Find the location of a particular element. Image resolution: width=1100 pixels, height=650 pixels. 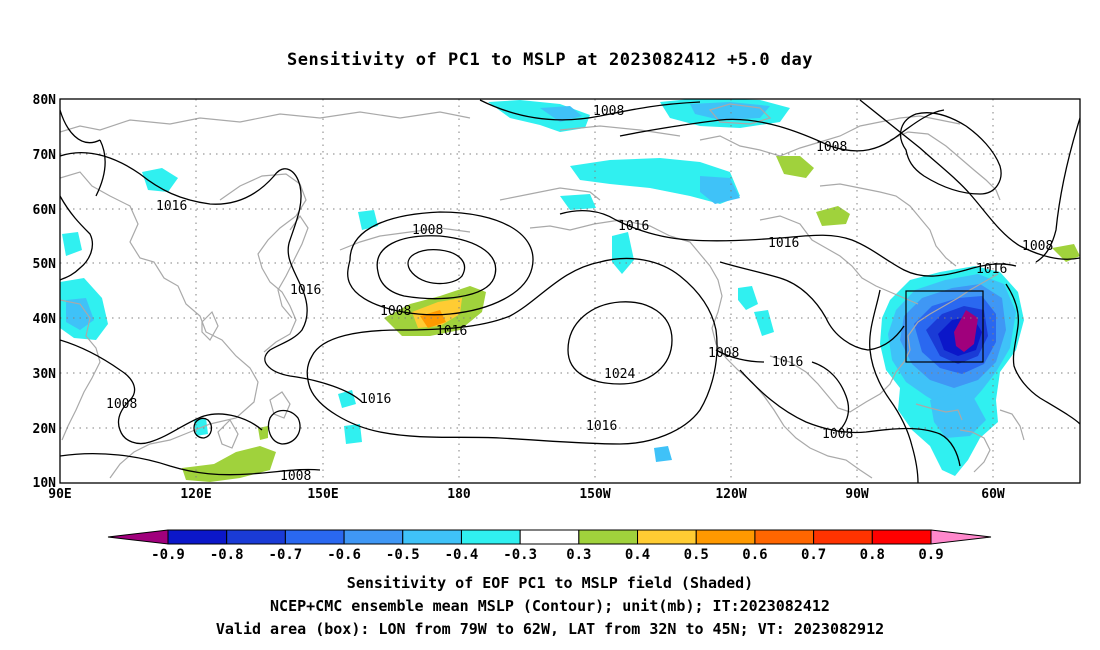

colorbar-label: 0.6 is located at coordinates (754, 555).